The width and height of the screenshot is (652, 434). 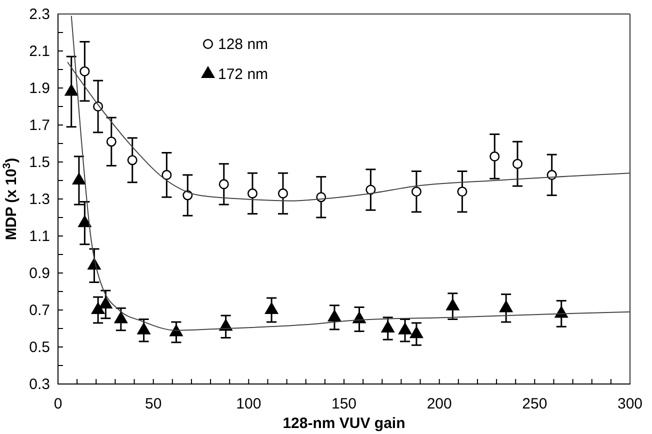 I want to click on x-tick-label: 300, so click(x=630, y=404).